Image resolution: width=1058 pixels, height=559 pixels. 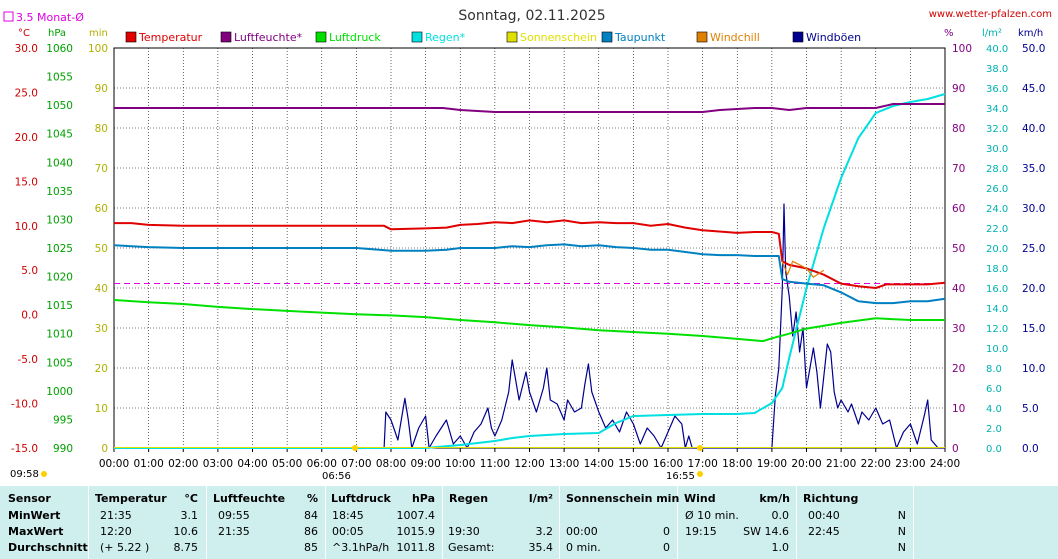 What do you see at coordinates (464, 531) in the screenshot?
I see `stats-rain-time: 19:30` at bounding box center [464, 531].